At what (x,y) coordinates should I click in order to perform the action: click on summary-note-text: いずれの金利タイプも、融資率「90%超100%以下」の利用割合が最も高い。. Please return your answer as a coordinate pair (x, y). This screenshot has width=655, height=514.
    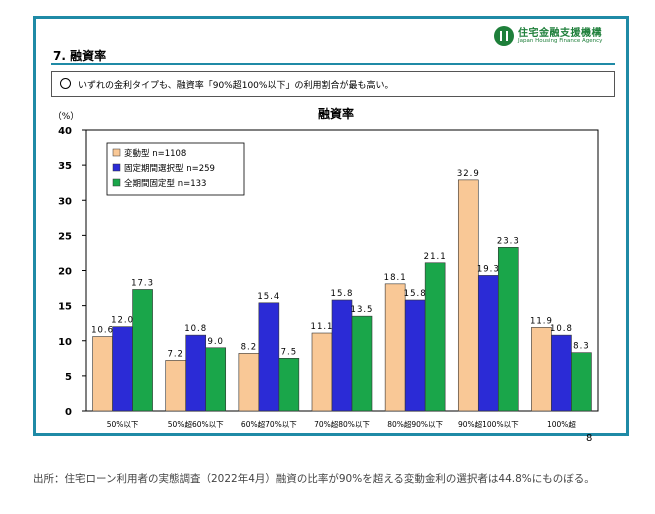
    Looking at the image, I should click on (236, 86).